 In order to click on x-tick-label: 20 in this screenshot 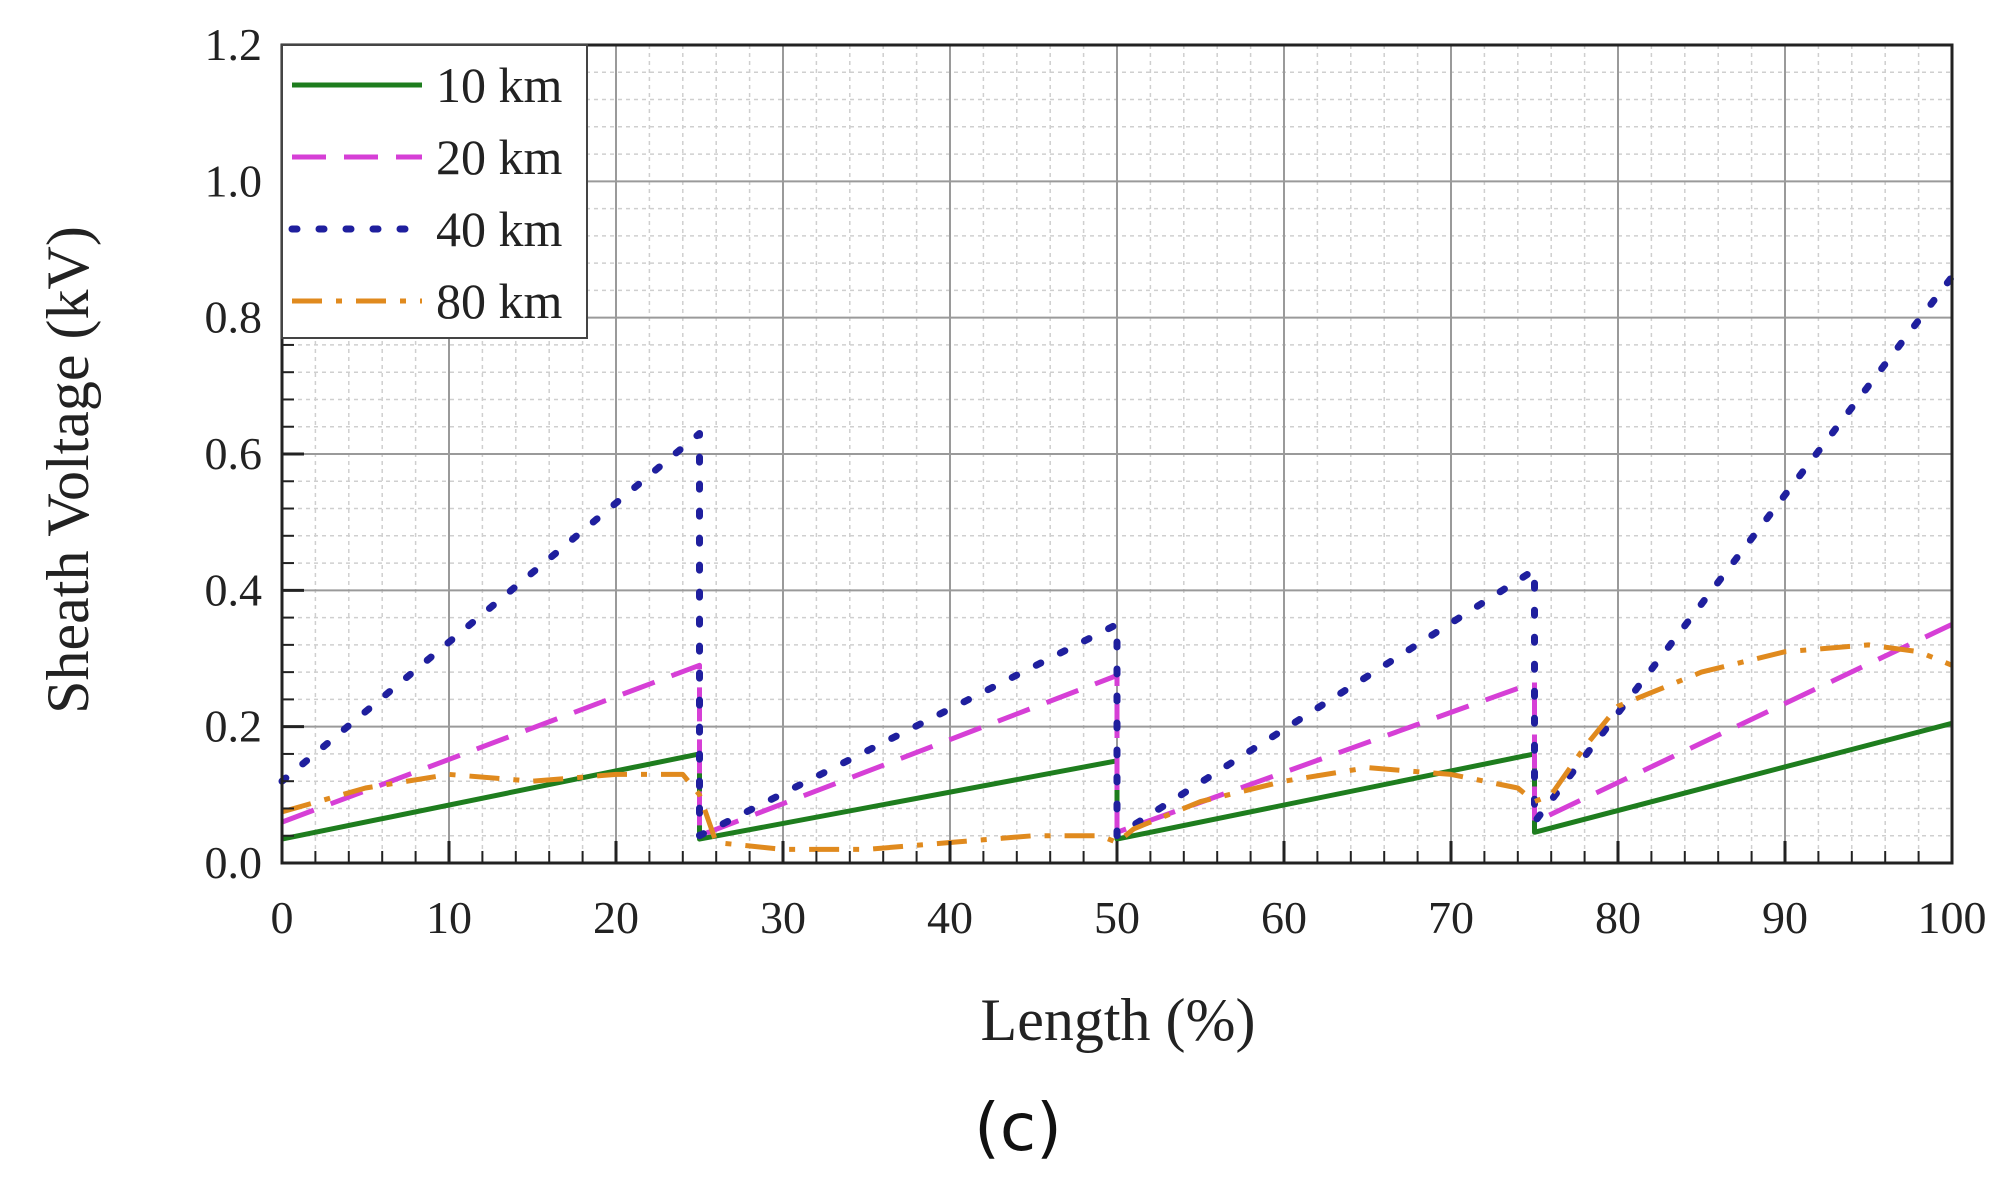, I will do `click(616, 917)`.